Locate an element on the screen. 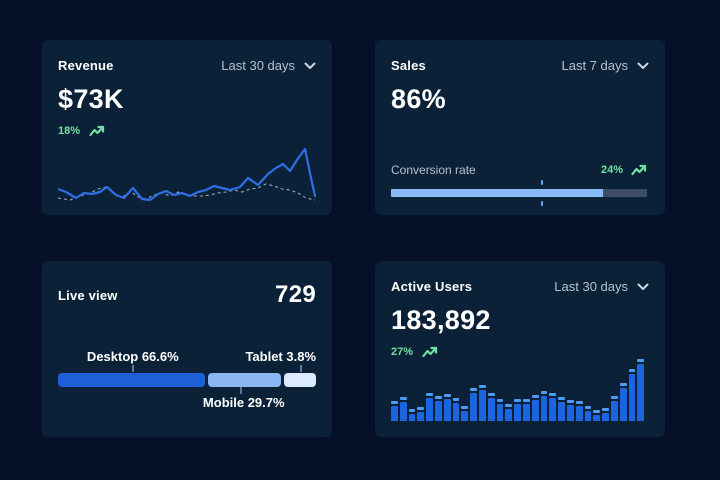 The width and height of the screenshot is (720, 480). device-split-bar is located at coordinates (187, 380).